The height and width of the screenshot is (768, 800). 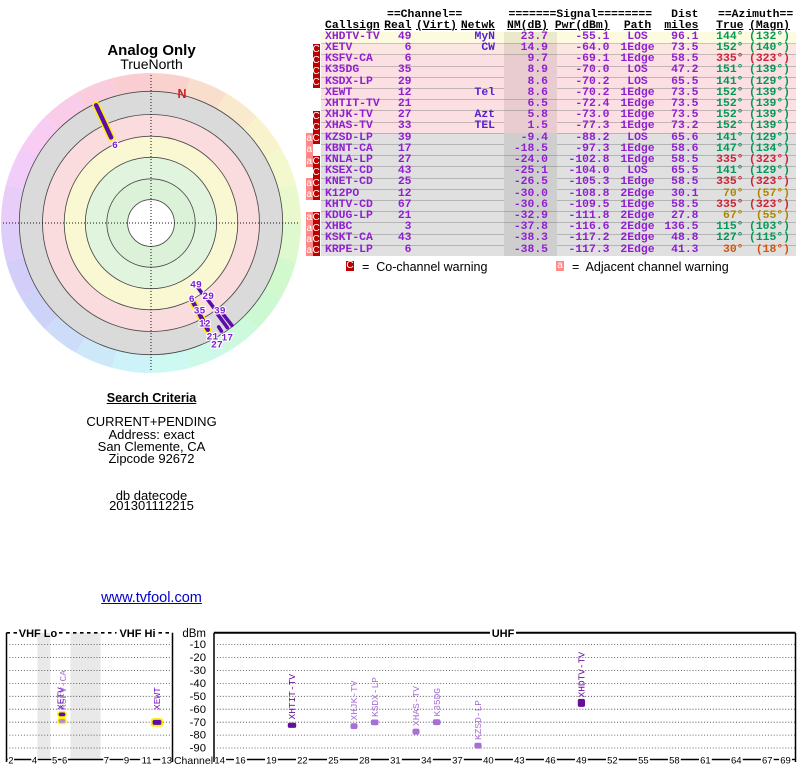 I want to click on svg-text: 16, so click(x=240, y=760).